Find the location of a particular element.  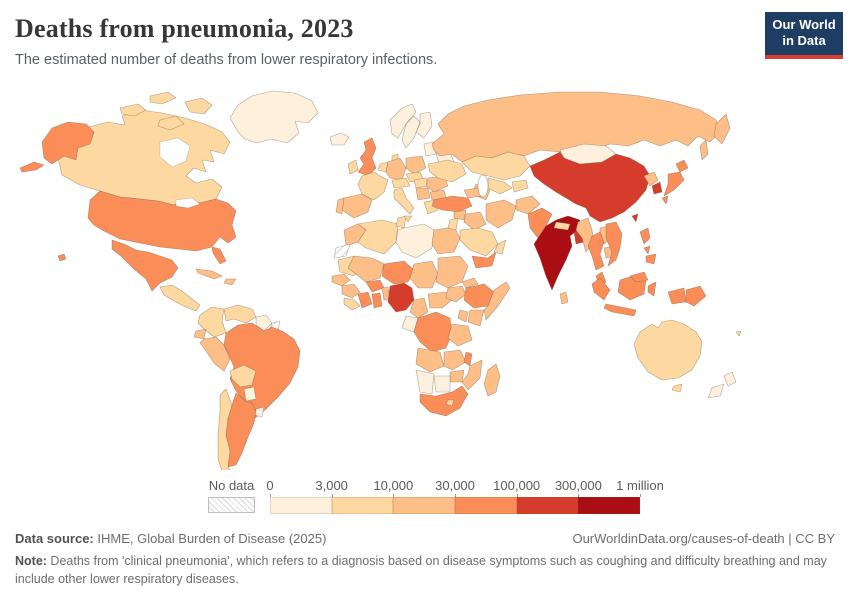

country-uk is located at coordinates (367, 157).